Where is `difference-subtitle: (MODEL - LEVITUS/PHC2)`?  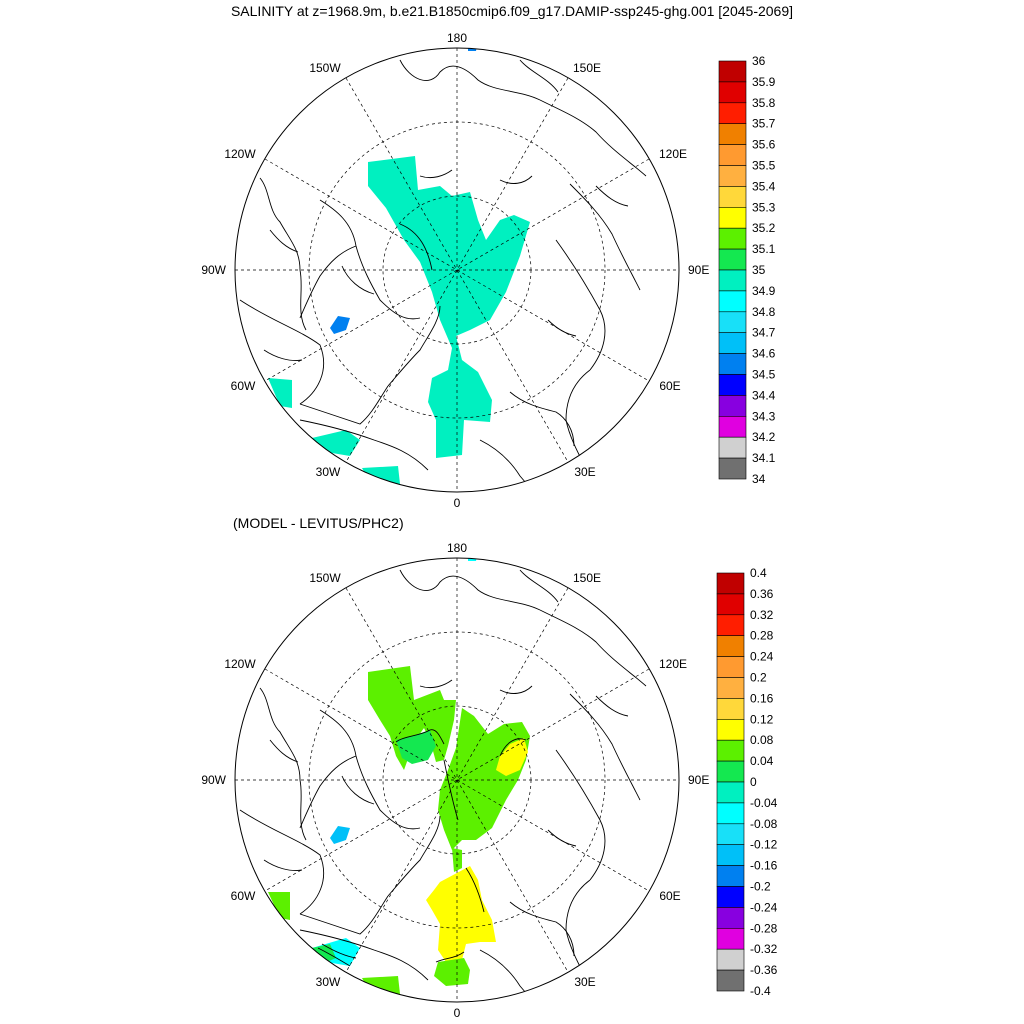
difference-subtitle: (MODEL - LEVITUS/PHC2) is located at coordinates (318, 523).